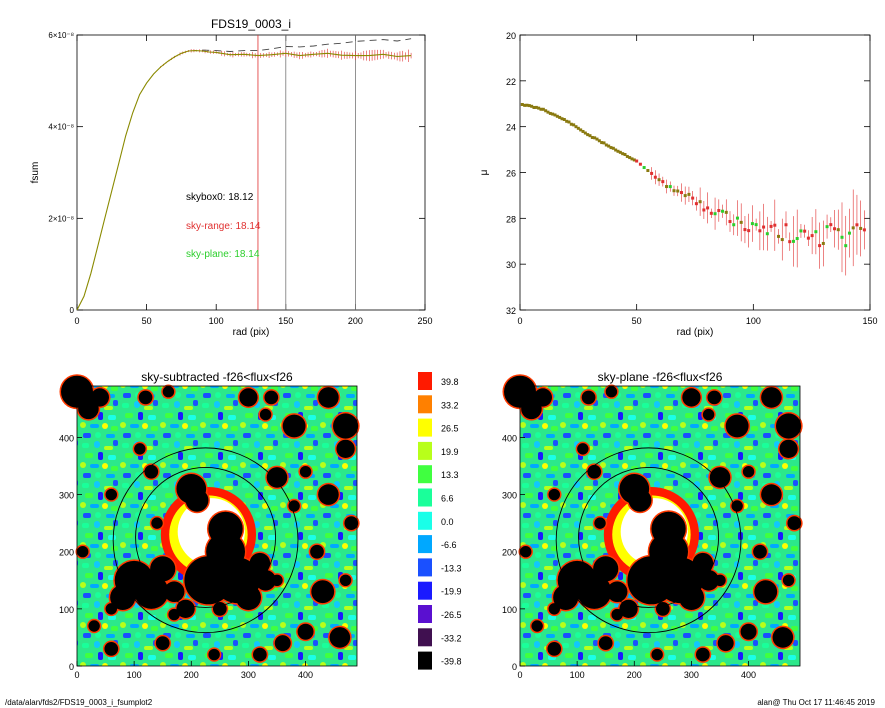 This screenshot has width=885, height=708. Describe the element at coordinates (355, 321) in the screenshot. I see `fsum-xtick-label: 200` at that location.